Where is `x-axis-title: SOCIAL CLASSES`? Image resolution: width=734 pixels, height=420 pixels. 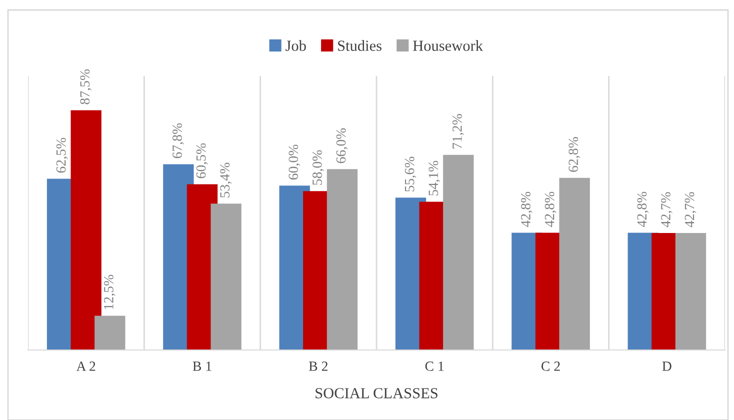 x-axis-title: SOCIAL CLASSES is located at coordinates (377, 393).